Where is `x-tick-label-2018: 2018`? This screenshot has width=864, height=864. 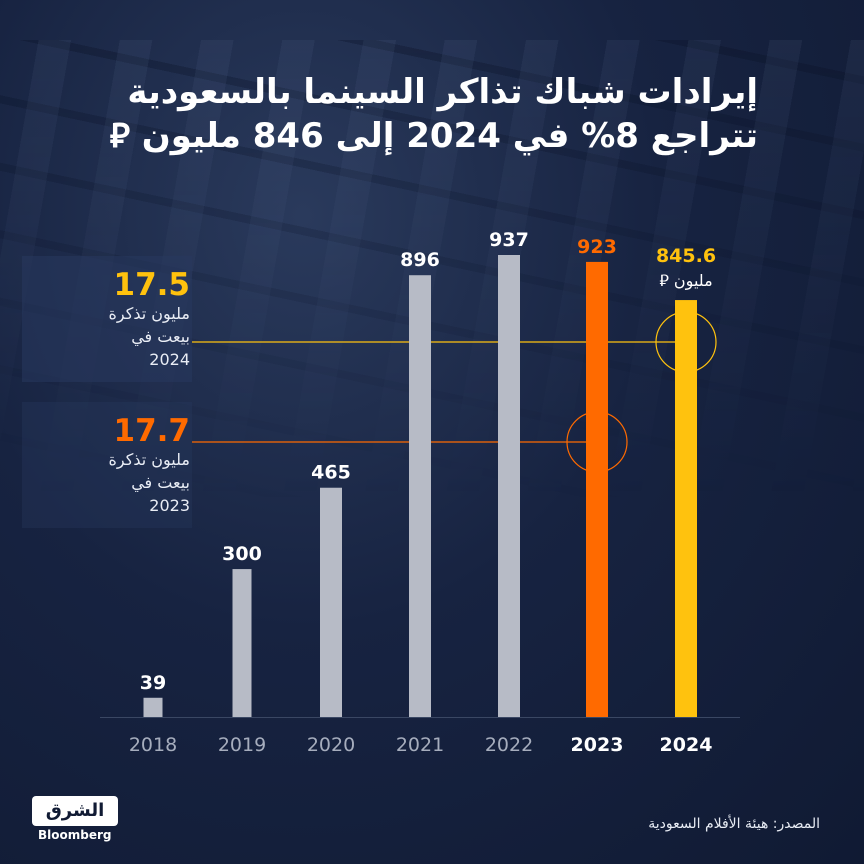 x-tick-label-2018: 2018 is located at coordinates (153, 745).